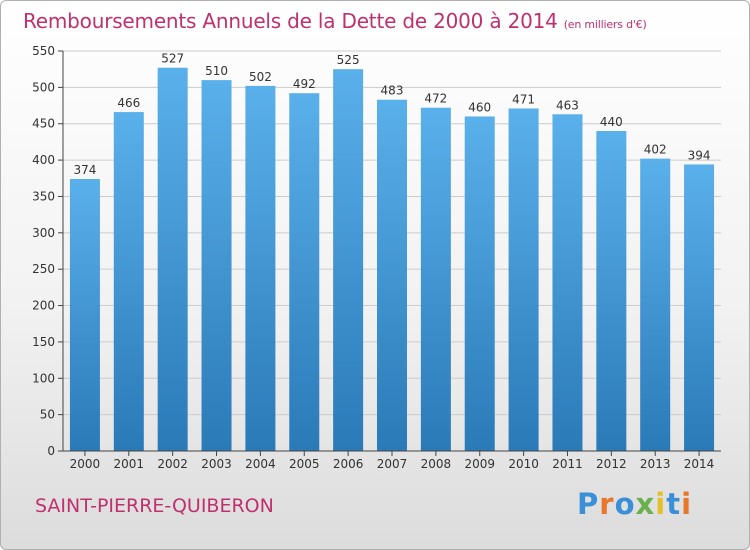 The height and width of the screenshot is (550, 750). I want to click on x-tick-label: 2005, so click(304, 464).